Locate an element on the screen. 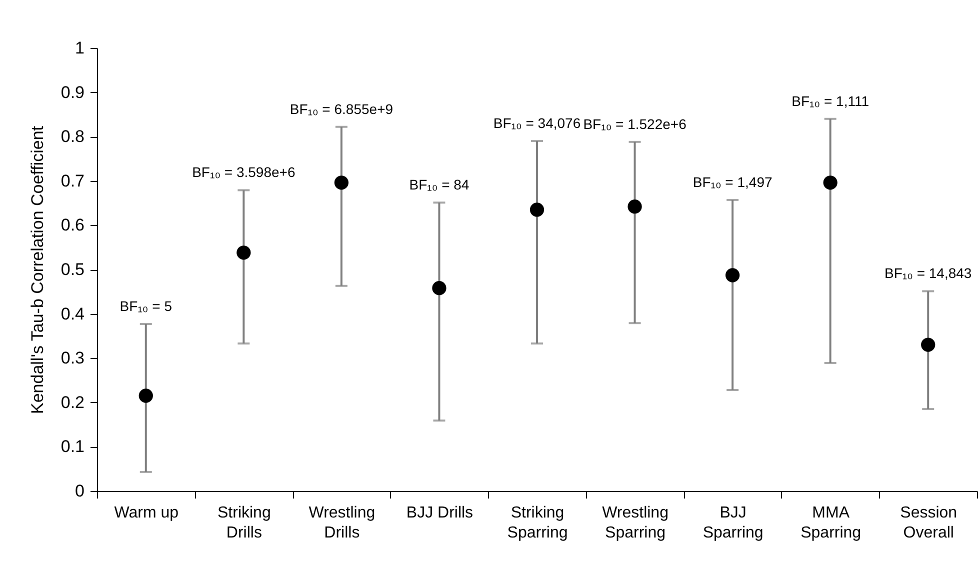  x-tick-label: Striking Sparring is located at coordinates (537, 523).